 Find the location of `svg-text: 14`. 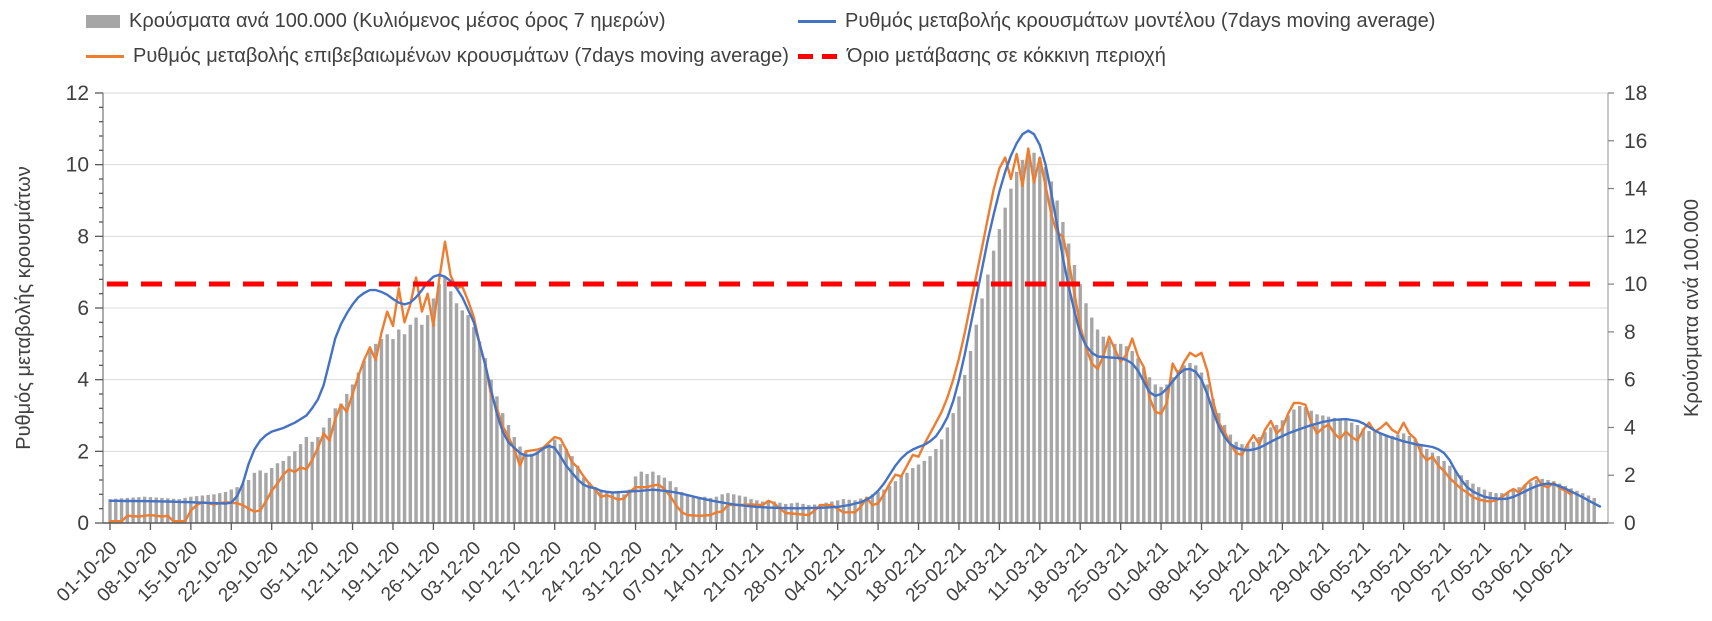

svg-text: 14 is located at coordinates (1636, 189).